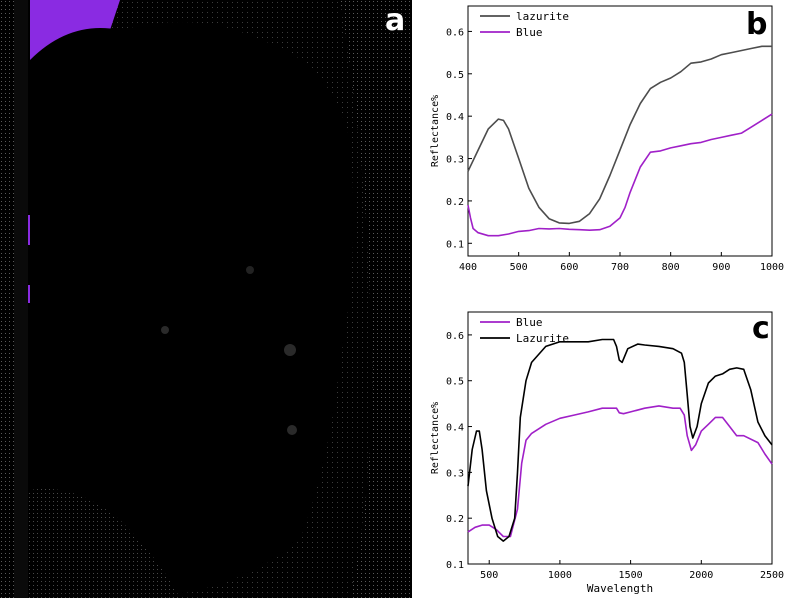  What do you see at coordinates (542, 338) in the screenshot?
I see `legend-label: Lazurite` at bounding box center [542, 338].